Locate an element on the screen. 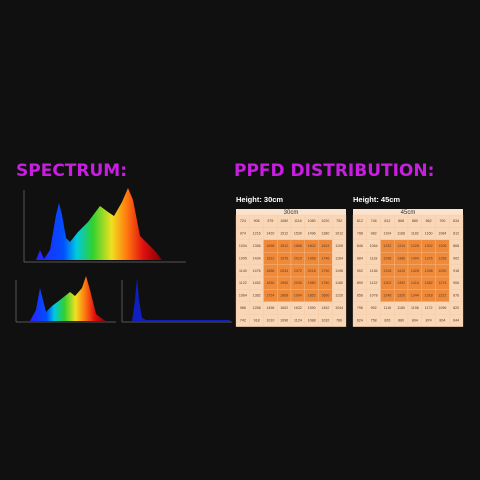 The image size is (480, 480). cell-value: 1044 is located at coordinates (339, 308).